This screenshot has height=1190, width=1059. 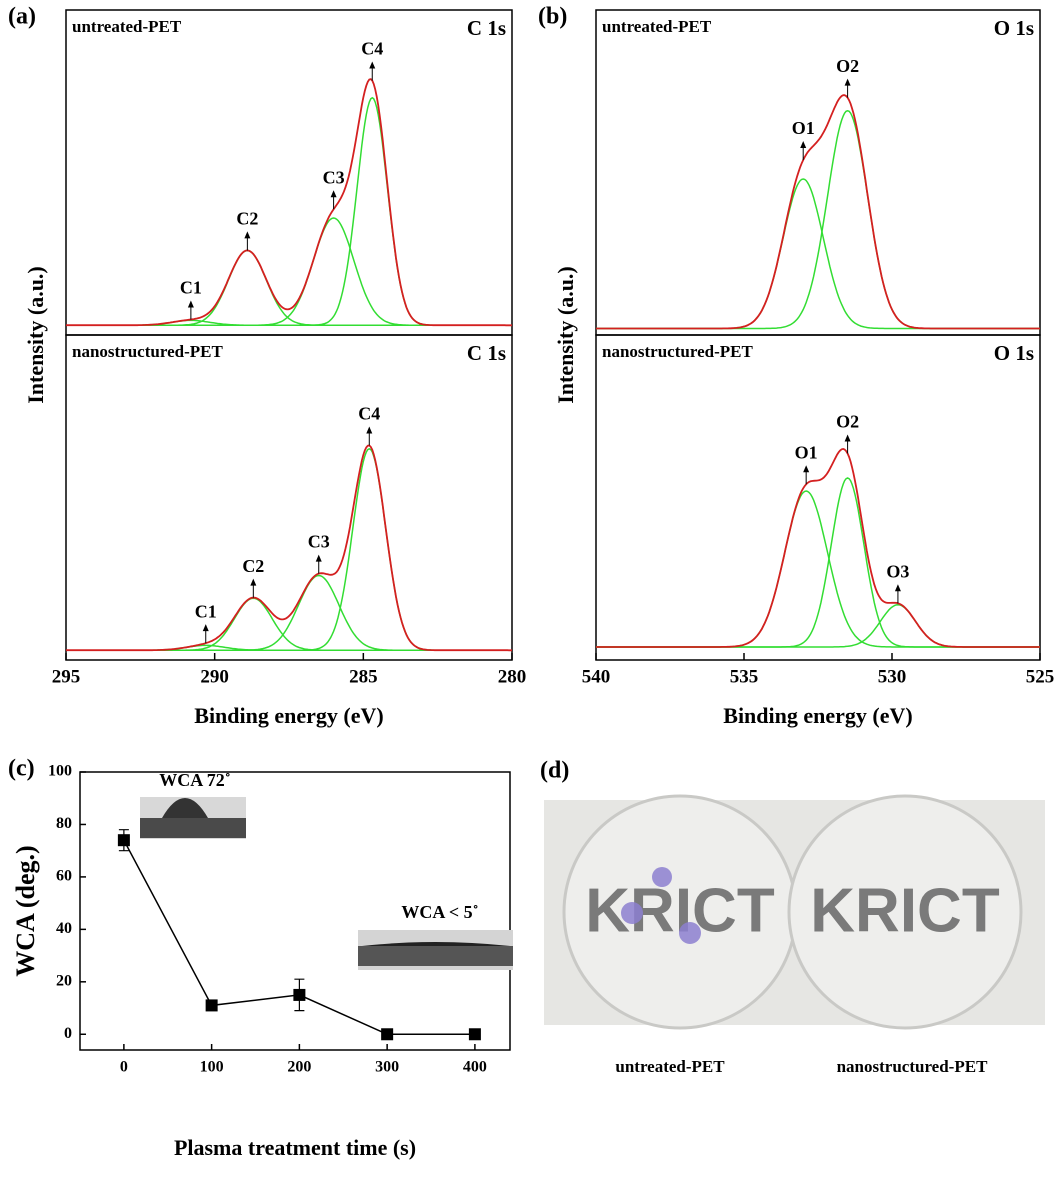 What do you see at coordinates (64, 876) in the screenshot?
I see `y-tick-label: 60` at bounding box center [64, 876].